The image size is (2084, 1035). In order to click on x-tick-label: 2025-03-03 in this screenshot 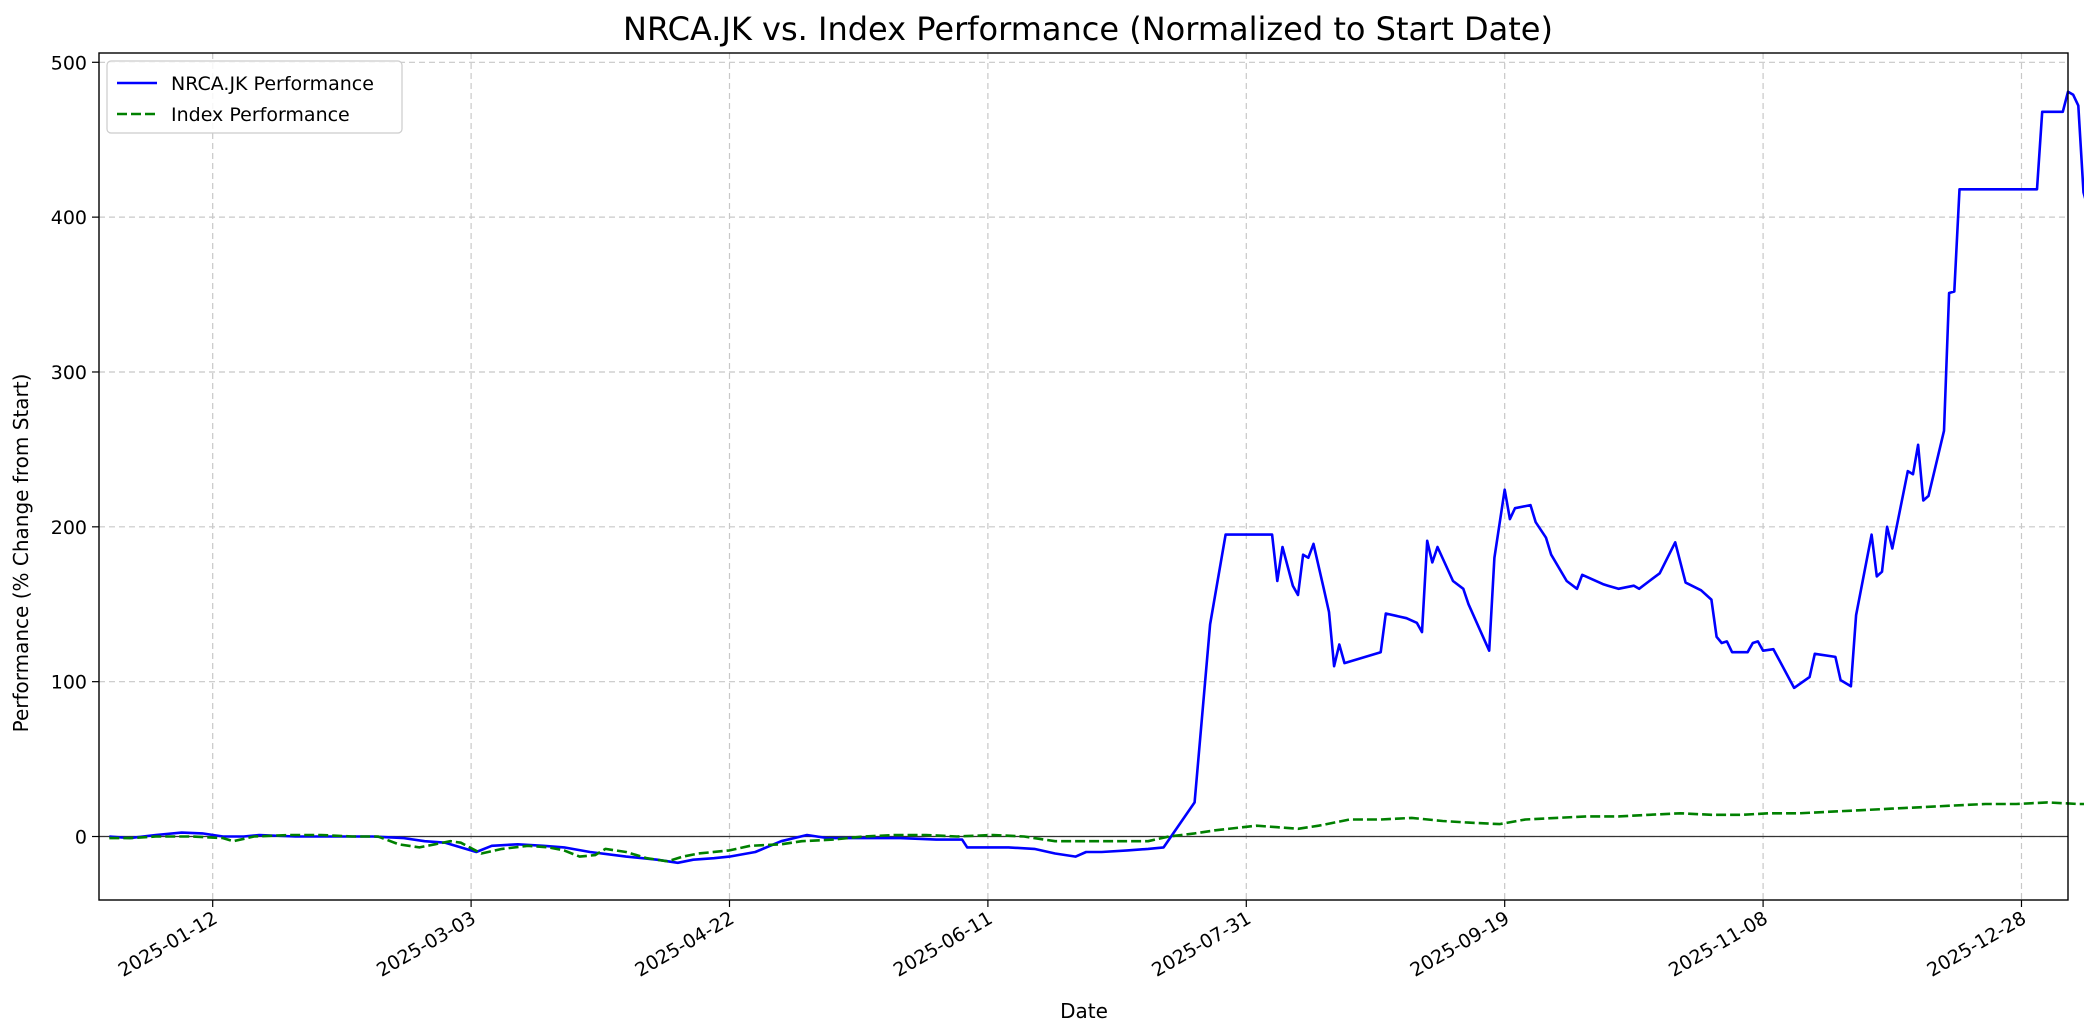, I will do `click(426, 944)`.